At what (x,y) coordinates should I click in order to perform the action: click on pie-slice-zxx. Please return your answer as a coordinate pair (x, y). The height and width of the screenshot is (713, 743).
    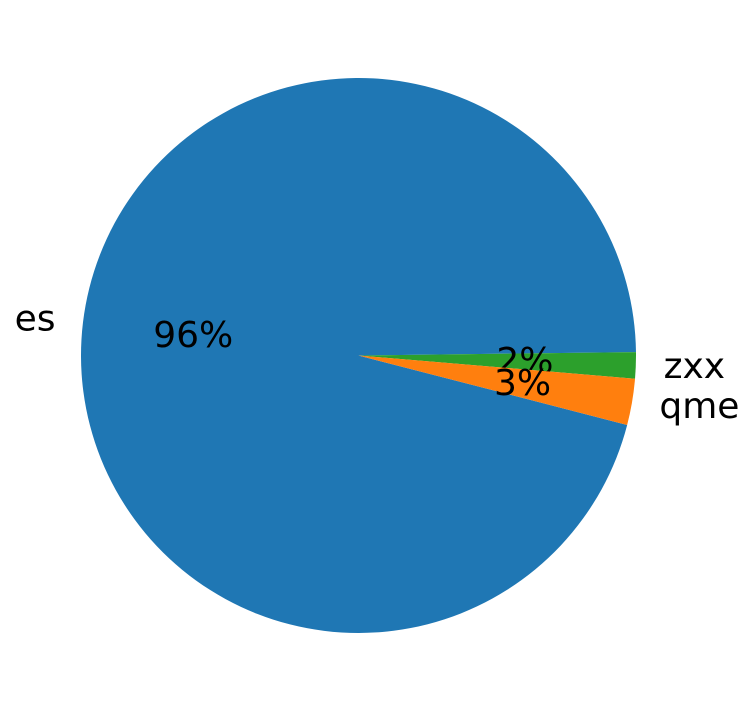
    Looking at the image, I should click on (497, 365).